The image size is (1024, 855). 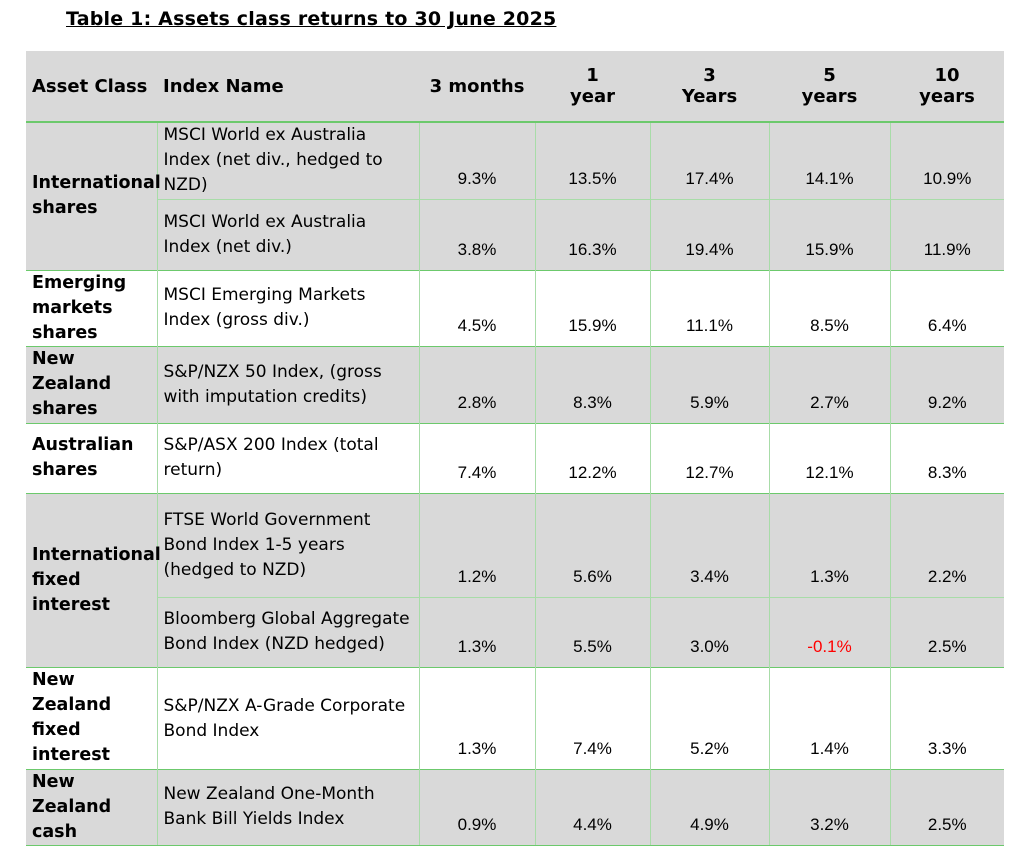 What do you see at coordinates (947, 384) in the screenshot?
I see `return-10y-cell: 9.2%` at bounding box center [947, 384].